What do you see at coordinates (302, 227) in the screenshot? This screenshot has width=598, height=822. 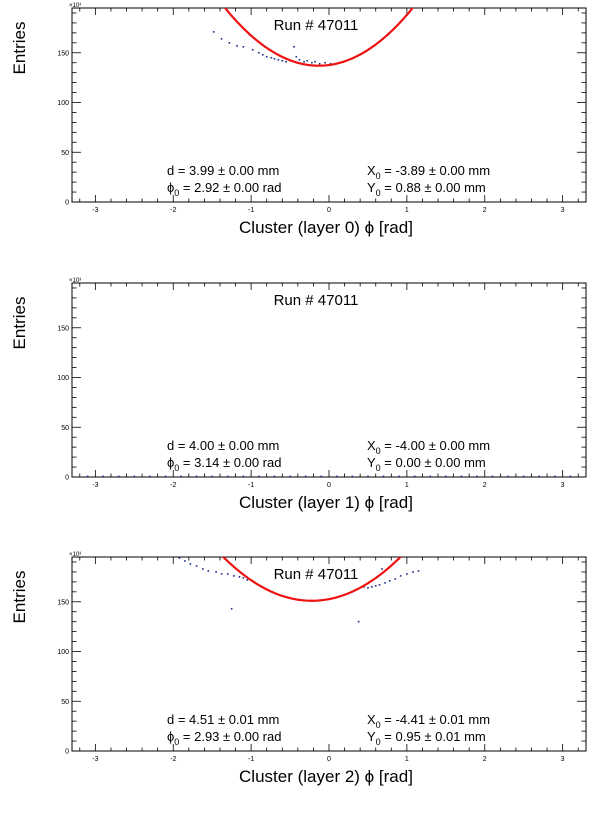 I see `x-axis-title-main: Cluster (layer 0)` at bounding box center [302, 227].